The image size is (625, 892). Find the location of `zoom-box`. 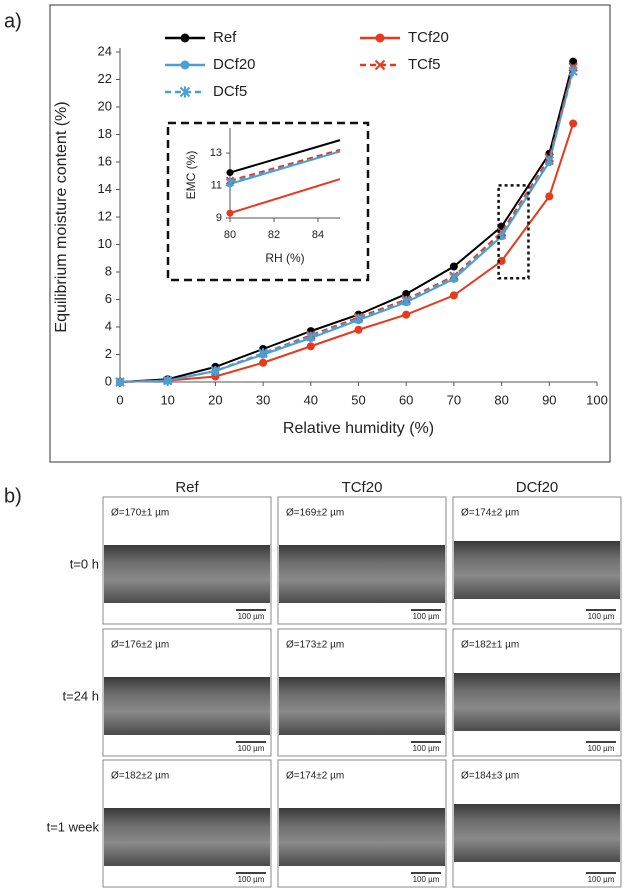

zoom-box is located at coordinates (513, 232).